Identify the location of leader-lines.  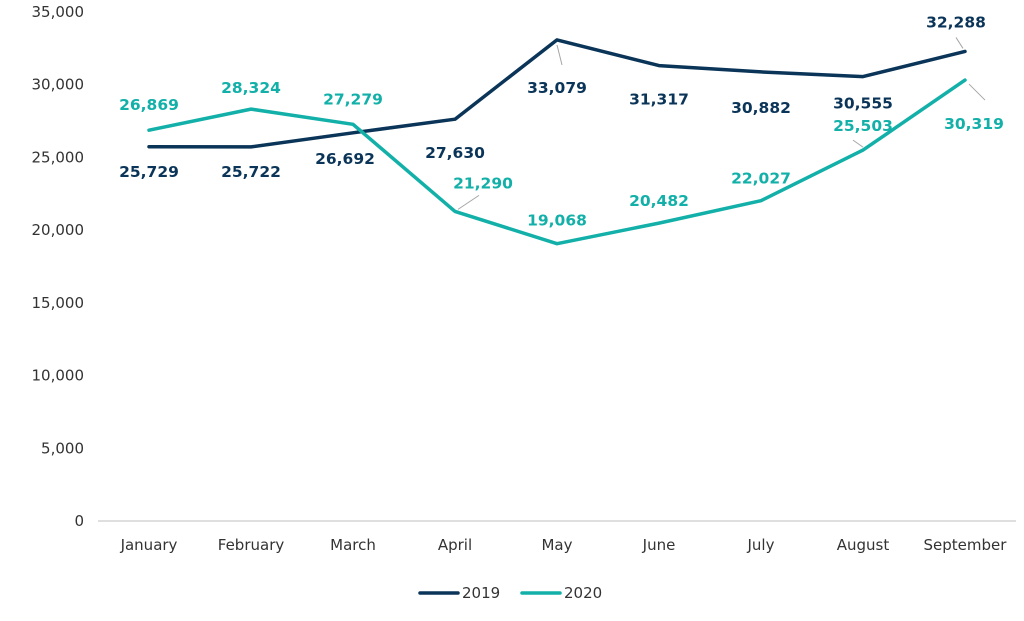
(721, 123).